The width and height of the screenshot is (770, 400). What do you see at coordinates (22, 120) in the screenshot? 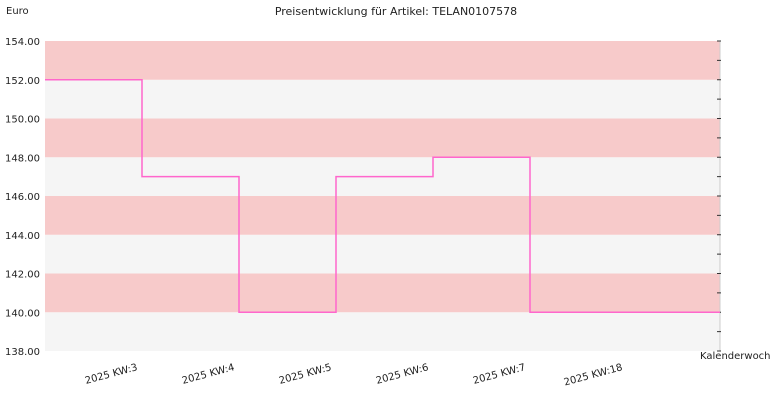
I see `y-tick-label: 150.00` at bounding box center [22, 120].